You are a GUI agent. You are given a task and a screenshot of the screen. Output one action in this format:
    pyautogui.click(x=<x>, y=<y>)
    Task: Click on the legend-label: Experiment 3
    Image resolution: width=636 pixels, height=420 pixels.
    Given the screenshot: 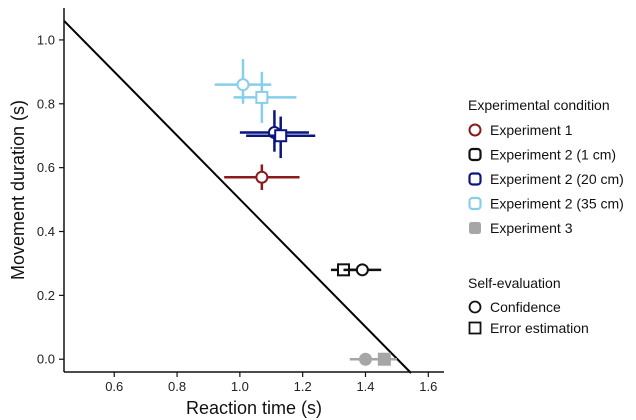 What is the action you would take?
    pyautogui.click(x=531, y=228)
    